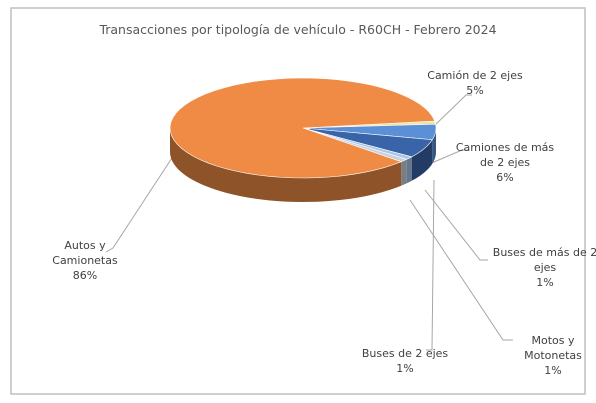  I want to click on data-label: Camión de 2 ejes 5%, so click(475, 83).